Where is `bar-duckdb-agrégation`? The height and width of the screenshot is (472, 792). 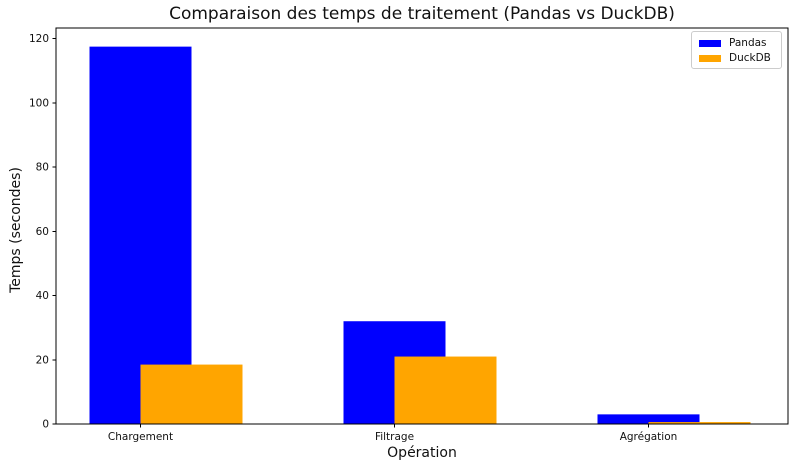
bar-duckdb-agrégation is located at coordinates (699, 423).